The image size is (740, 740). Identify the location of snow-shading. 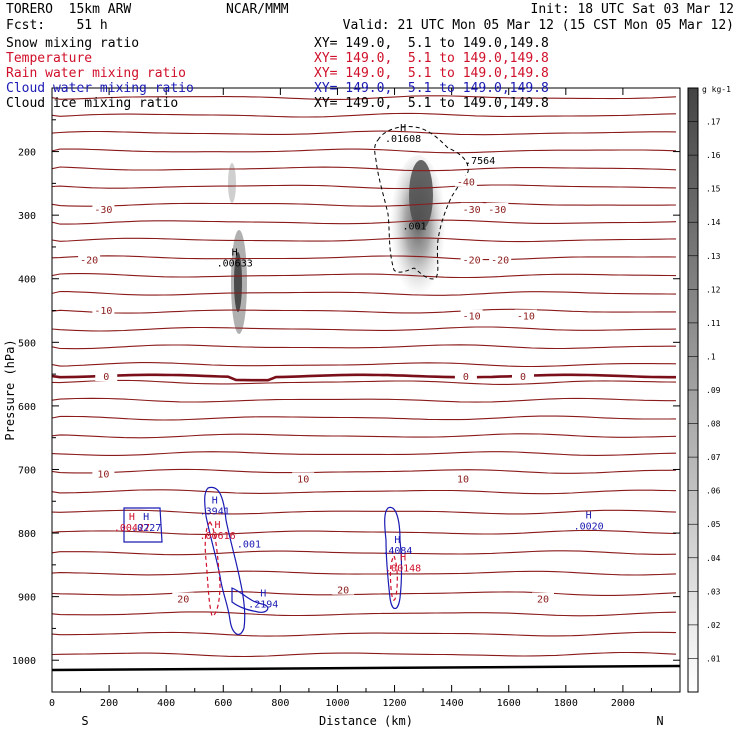
(337, 244).